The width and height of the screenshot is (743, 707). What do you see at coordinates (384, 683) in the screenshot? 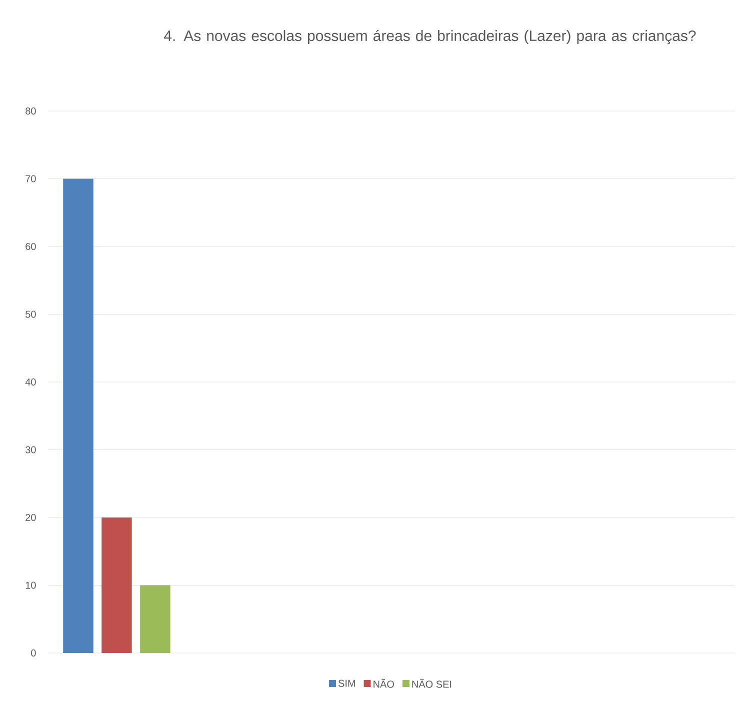
I see `legend-label: NÃO` at bounding box center [384, 683].